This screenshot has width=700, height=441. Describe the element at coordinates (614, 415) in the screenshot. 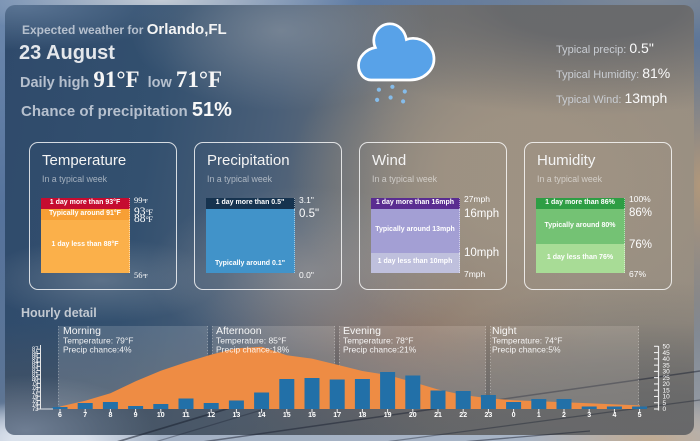

I see `svg-text: 4` at that location.